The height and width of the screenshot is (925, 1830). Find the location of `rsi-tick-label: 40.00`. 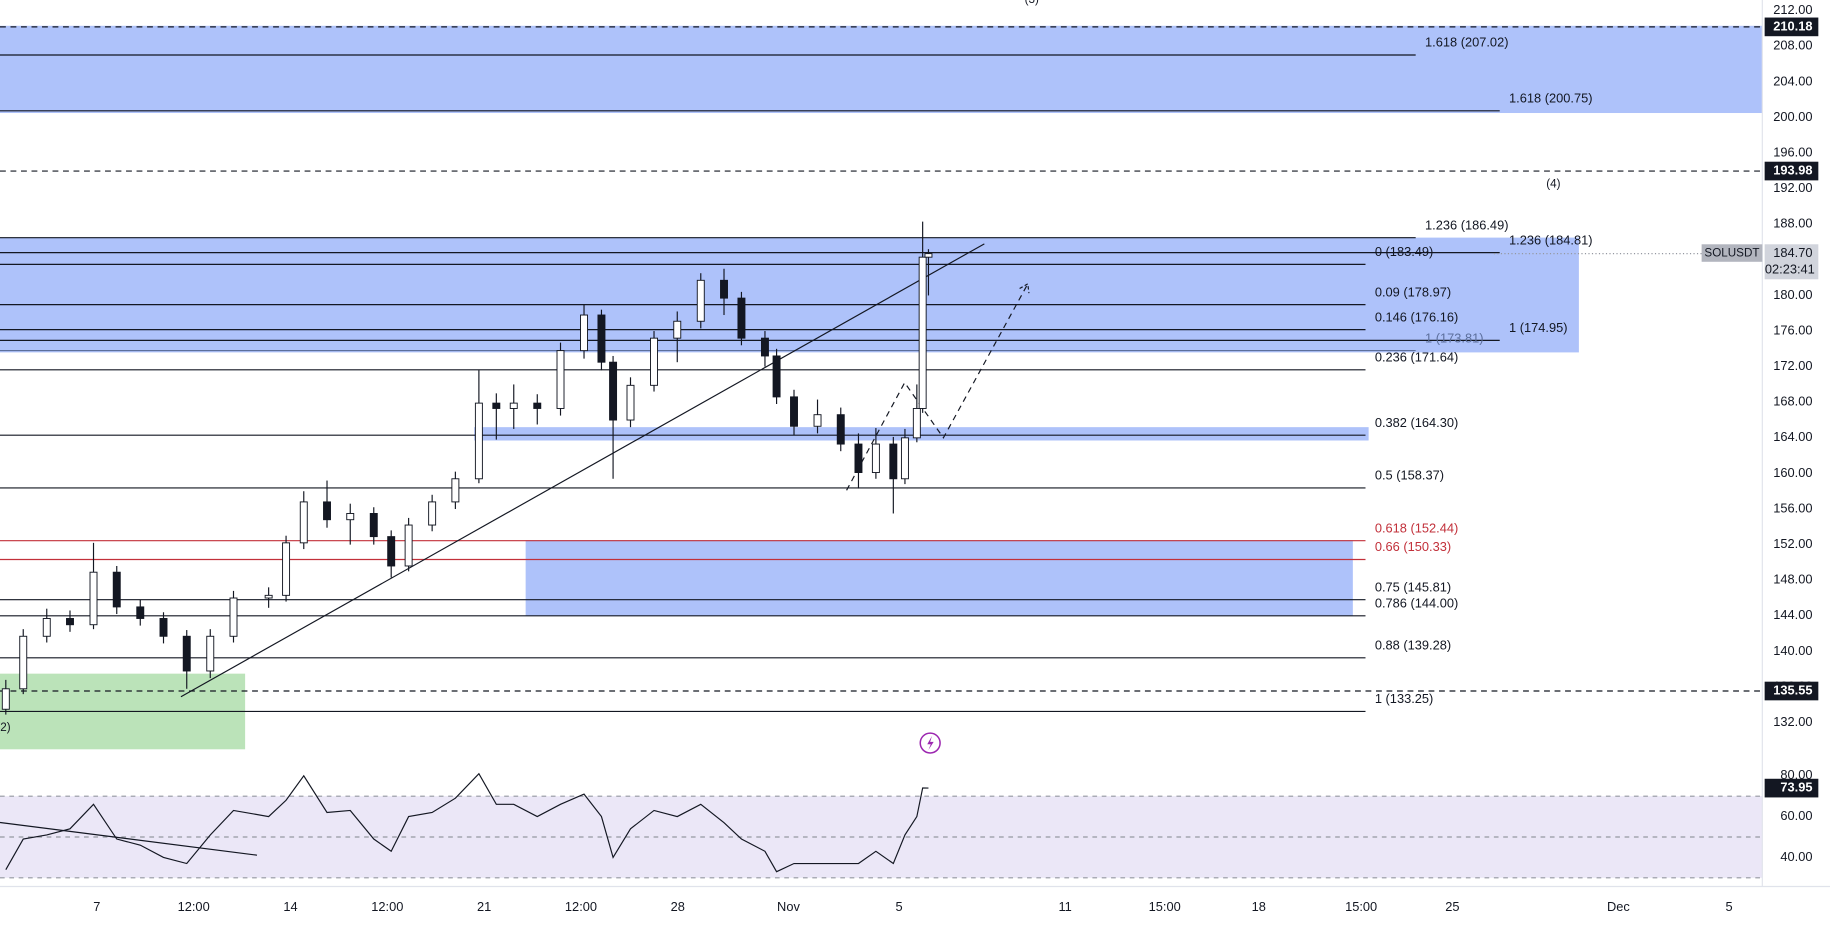

rsi-tick-label: 40.00 is located at coordinates (1796, 856).